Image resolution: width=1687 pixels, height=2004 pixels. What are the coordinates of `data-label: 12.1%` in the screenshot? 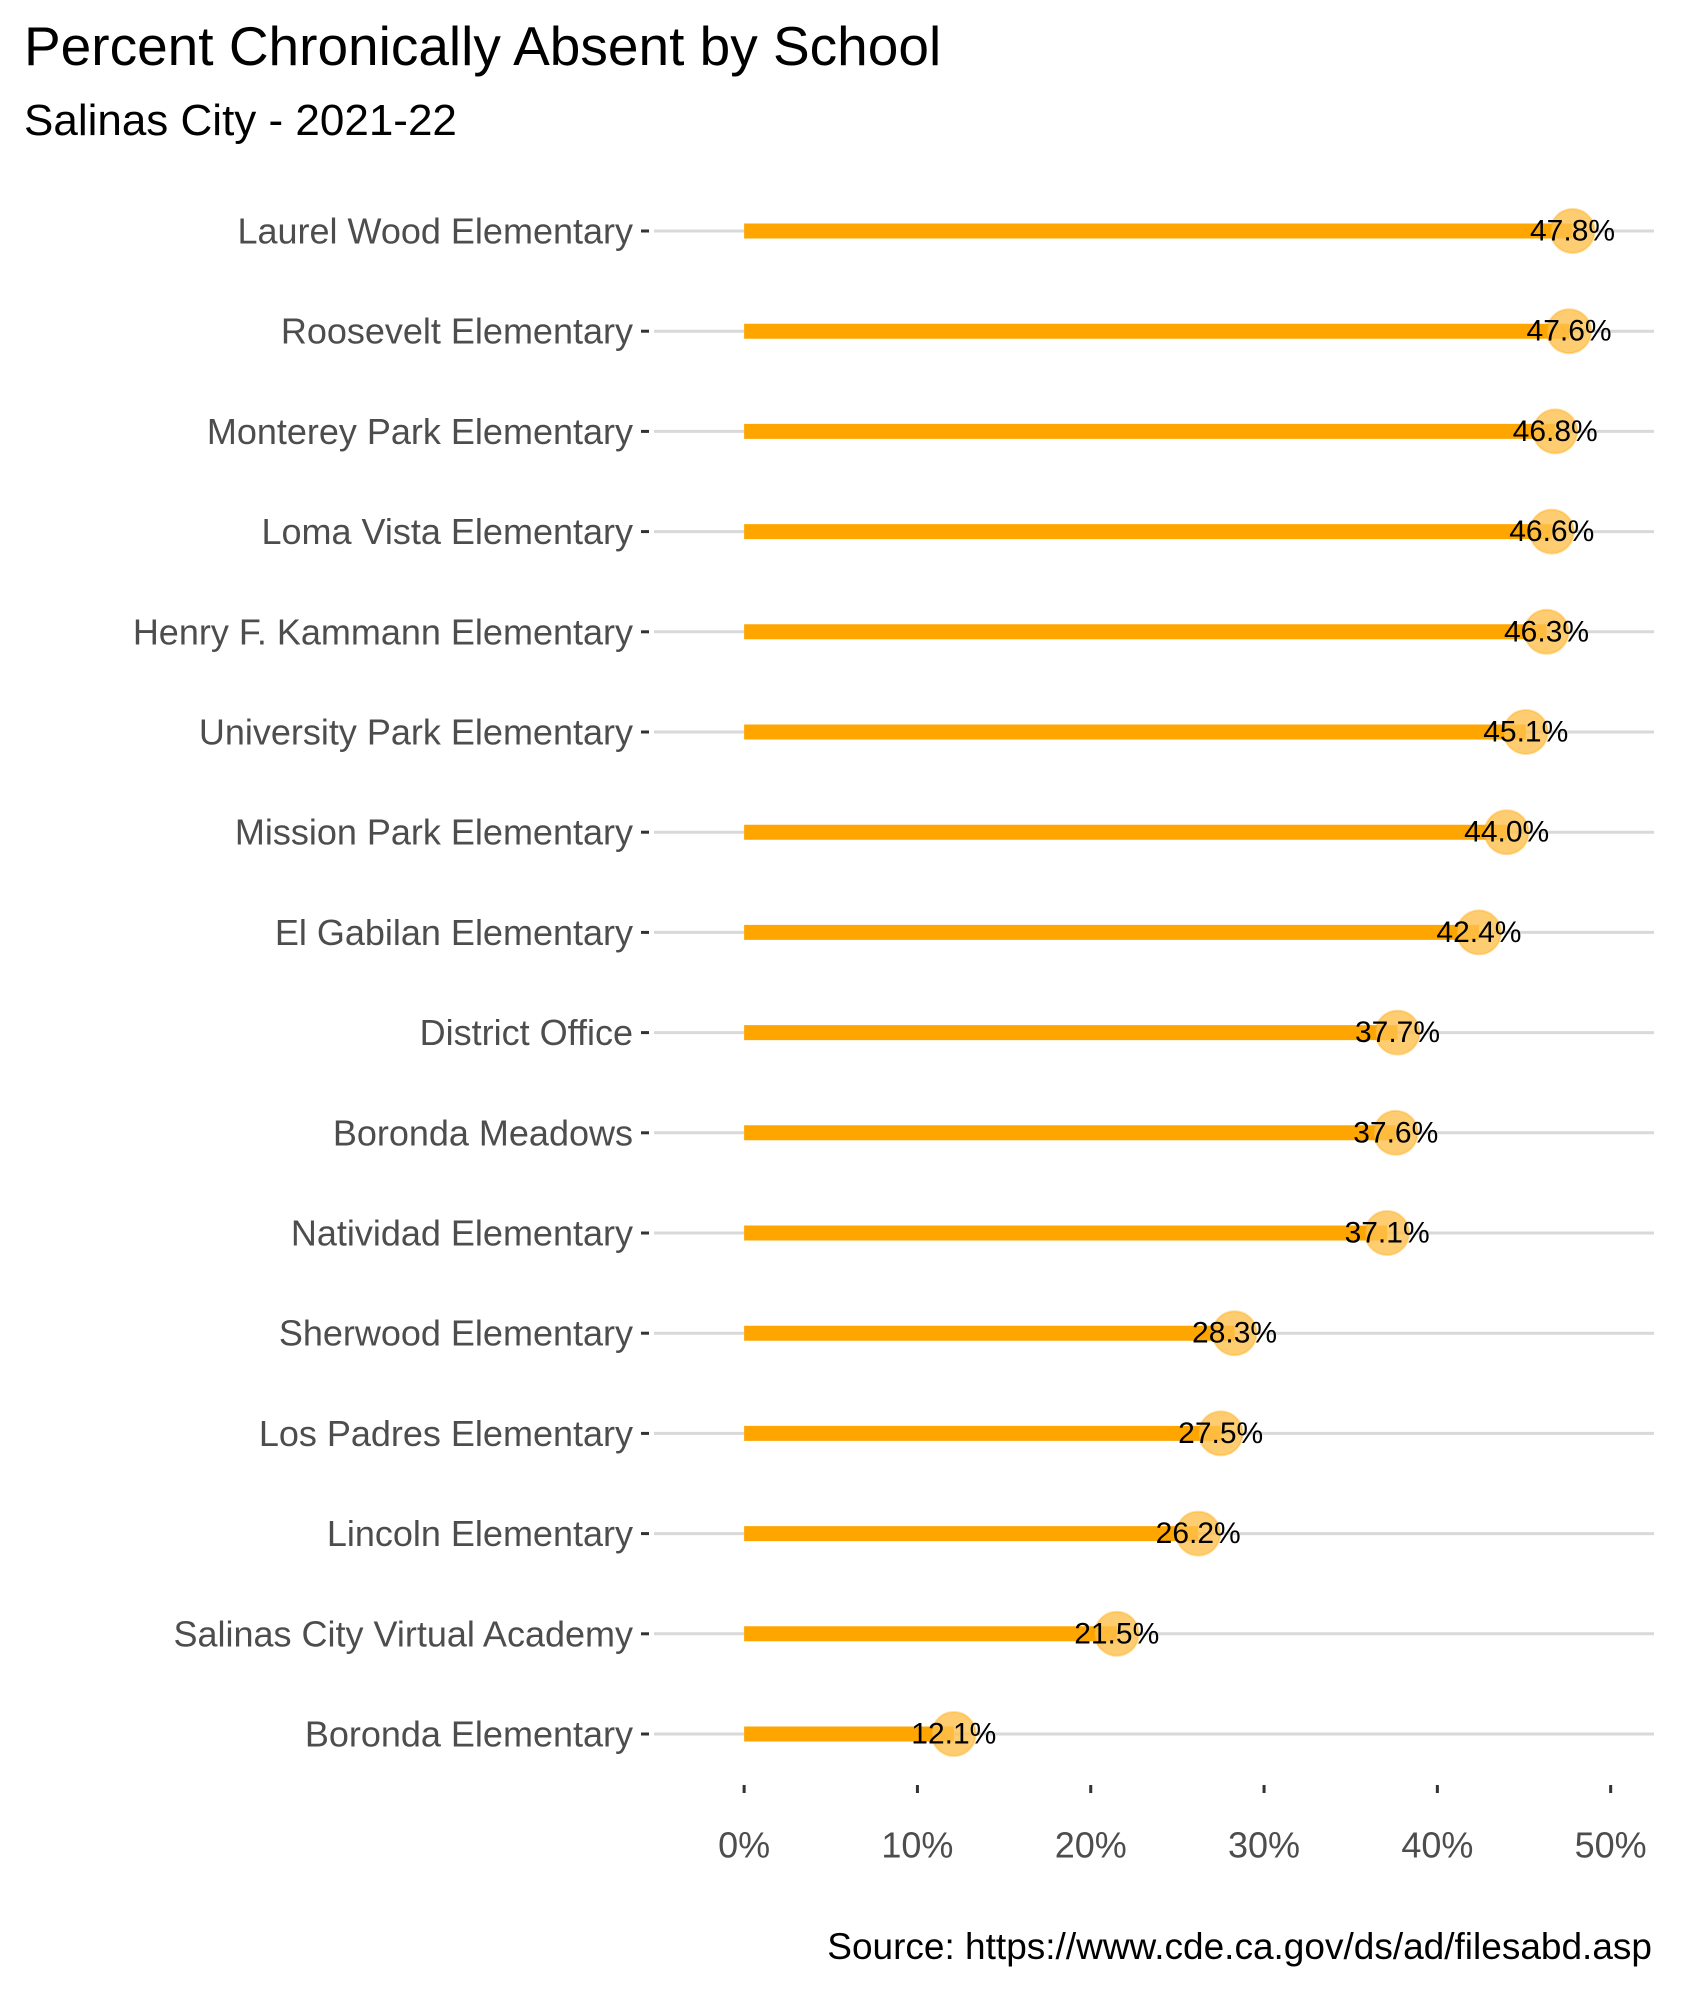 It's located at (953, 1734).